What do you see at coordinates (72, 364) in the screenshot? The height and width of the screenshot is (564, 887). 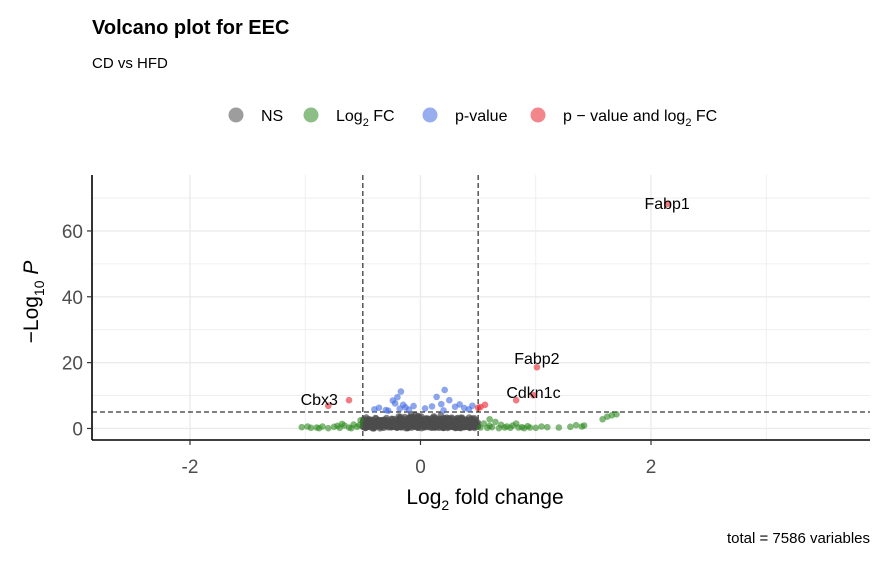 I see `y-tick-label: 20` at bounding box center [72, 364].